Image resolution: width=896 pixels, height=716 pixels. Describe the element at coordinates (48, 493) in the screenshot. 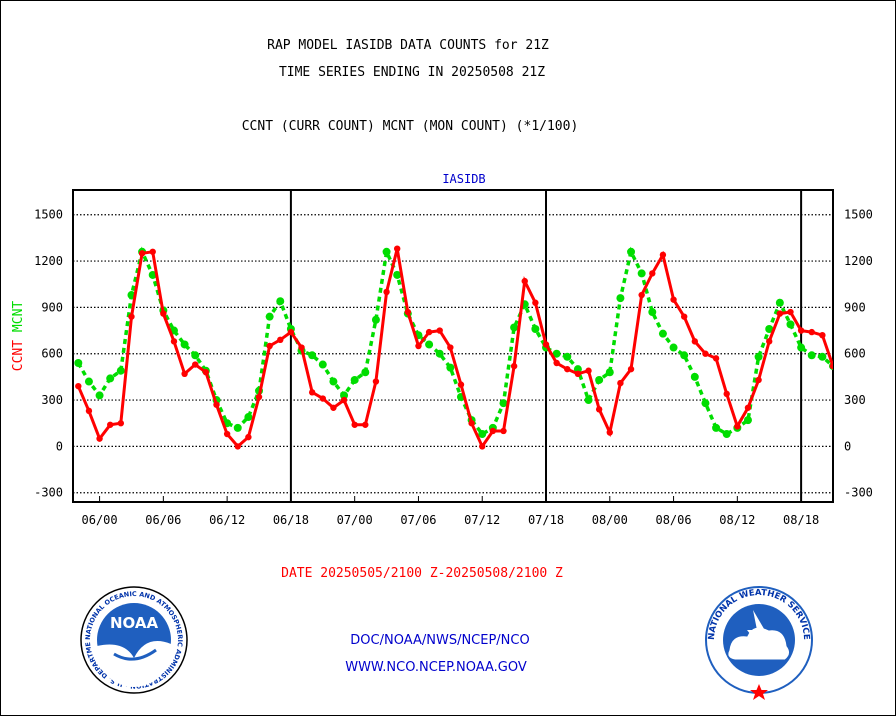

I see `y-tick-label-left: -300` at that location.